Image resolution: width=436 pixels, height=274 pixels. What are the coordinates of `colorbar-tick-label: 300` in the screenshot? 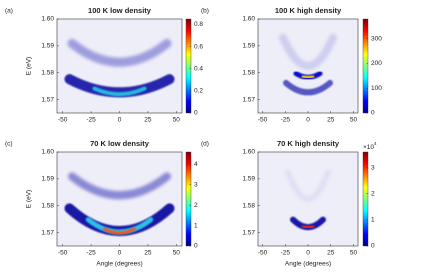 It's located at (376, 39).